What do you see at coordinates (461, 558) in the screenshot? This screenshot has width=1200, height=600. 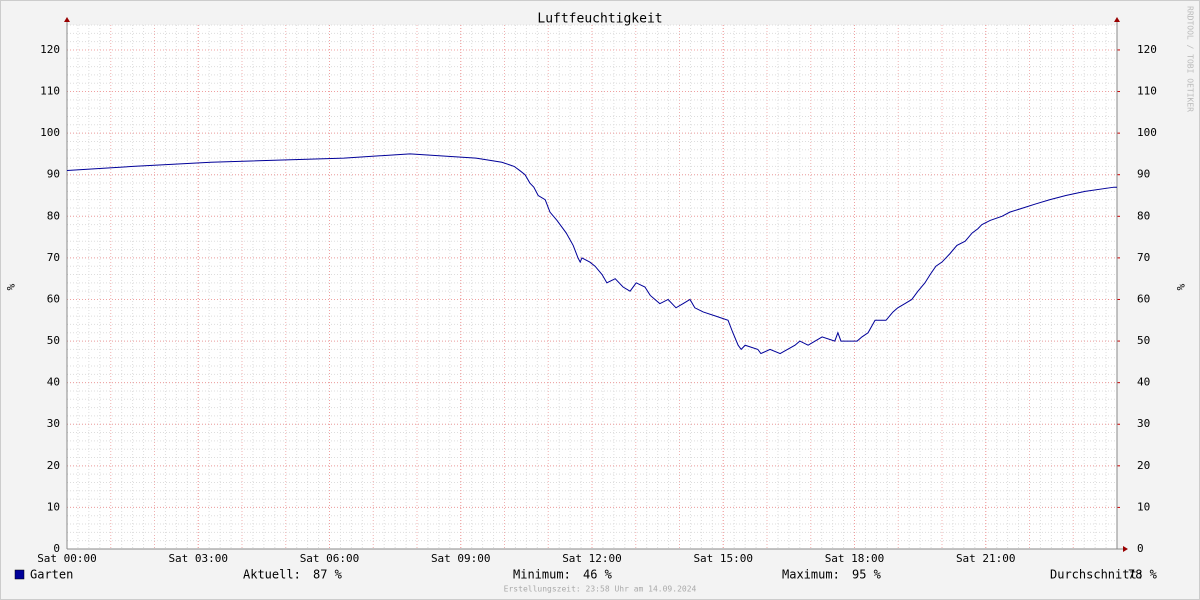 I see `x-tick-label: Sat 09:00` at bounding box center [461, 558].